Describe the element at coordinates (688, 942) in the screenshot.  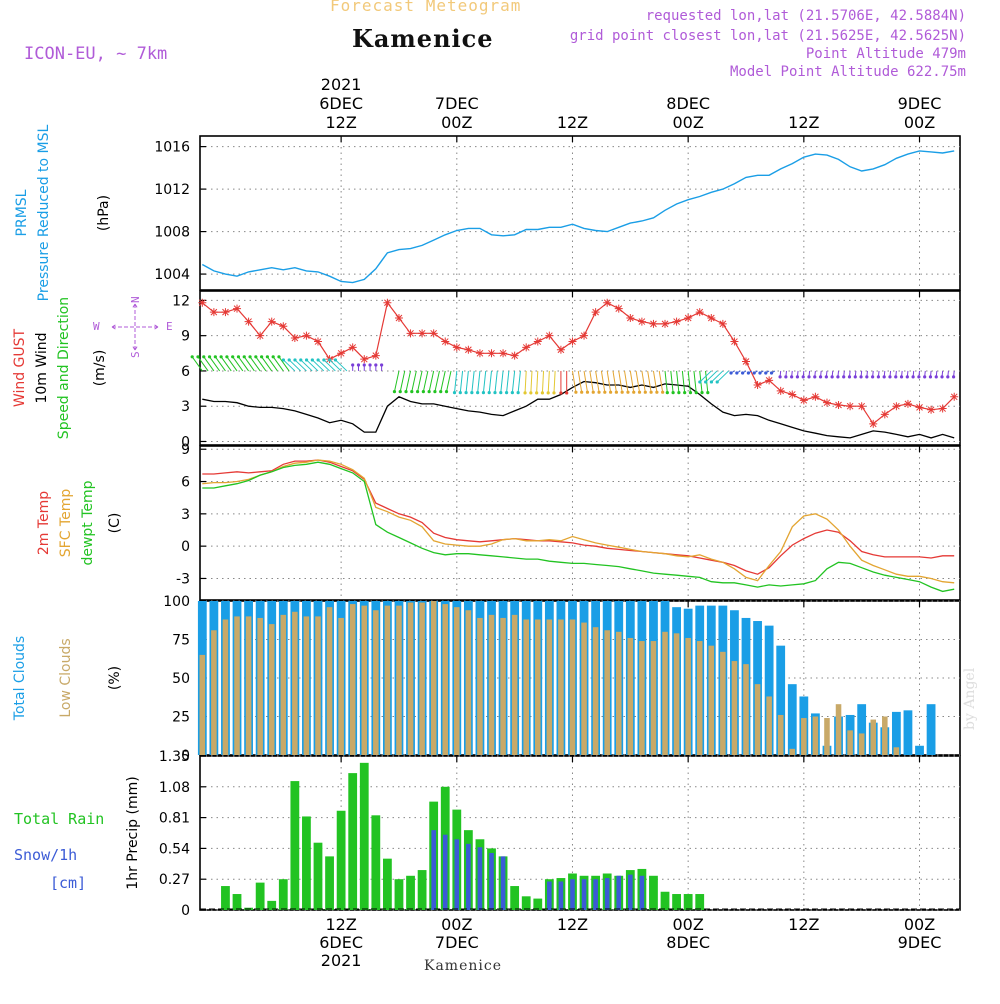
I see `xtick-bottom-label-3-1: 8DEC` at that location.